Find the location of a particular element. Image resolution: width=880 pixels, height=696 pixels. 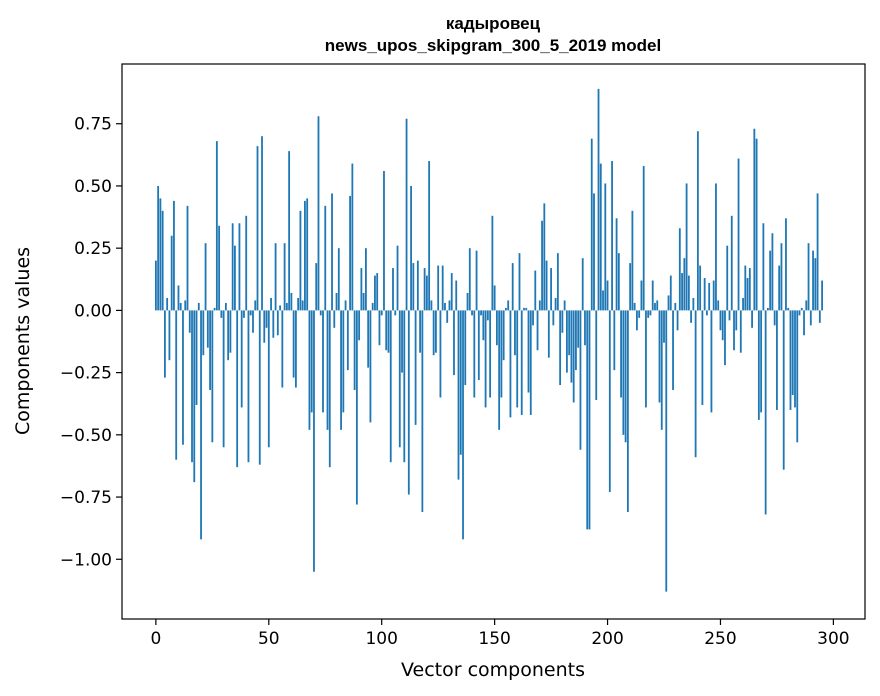

y-tick-label: −1.00 is located at coordinates (86, 560).